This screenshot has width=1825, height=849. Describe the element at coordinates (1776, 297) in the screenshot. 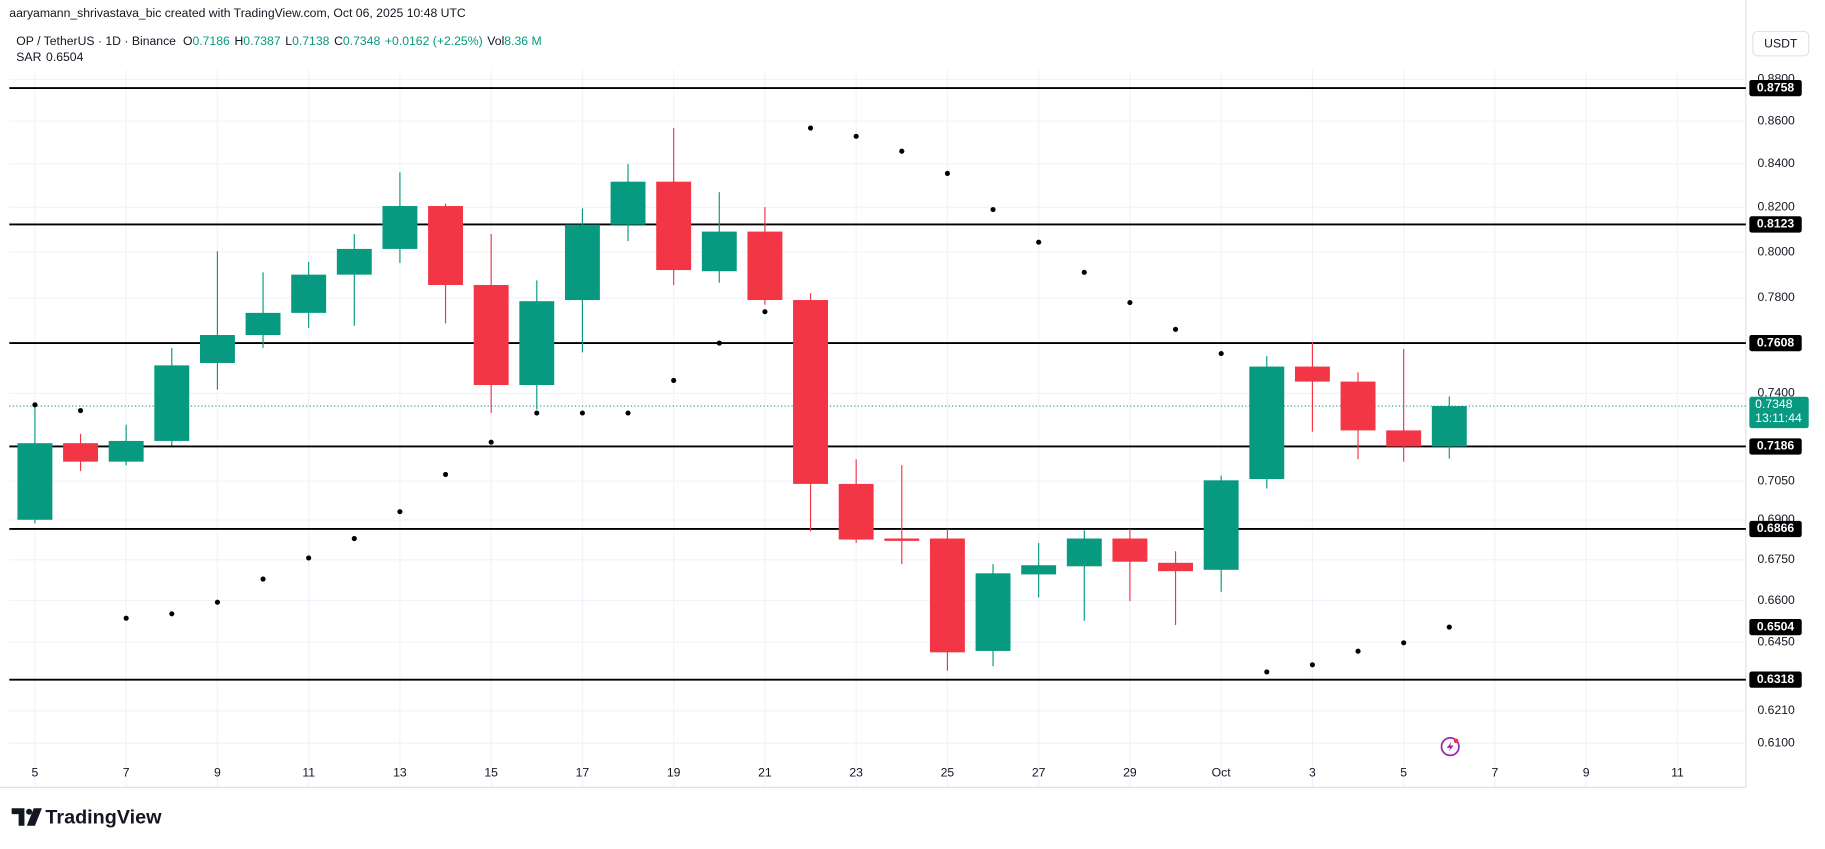

I see `y-tick-label: 0.7800` at that location.